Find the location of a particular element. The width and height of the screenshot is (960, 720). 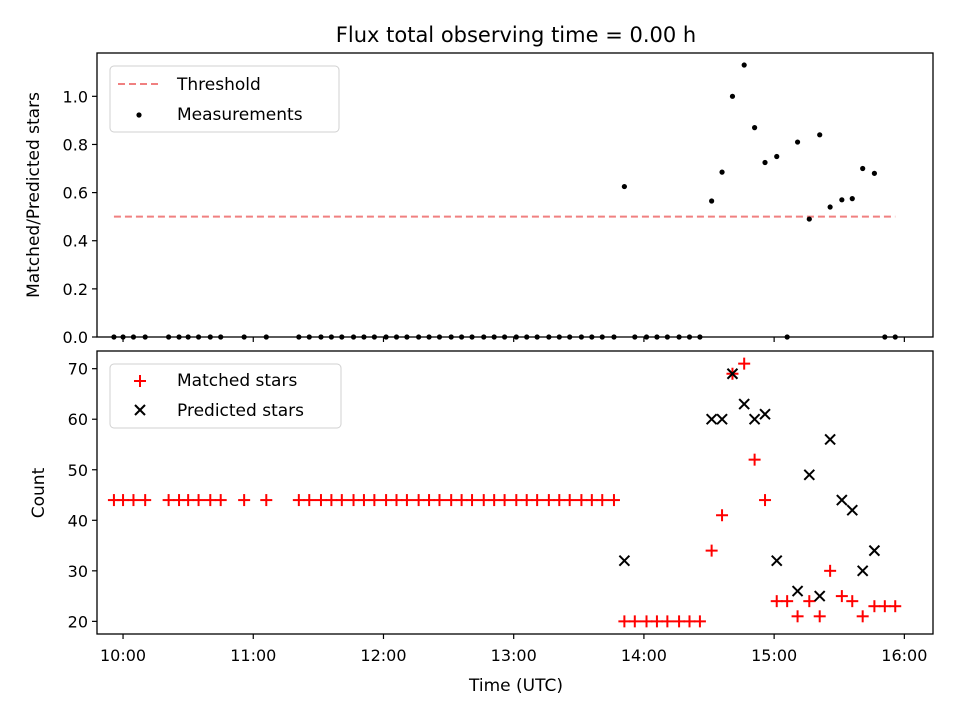

count-ytick-label: 50 is located at coordinates (78, 470).